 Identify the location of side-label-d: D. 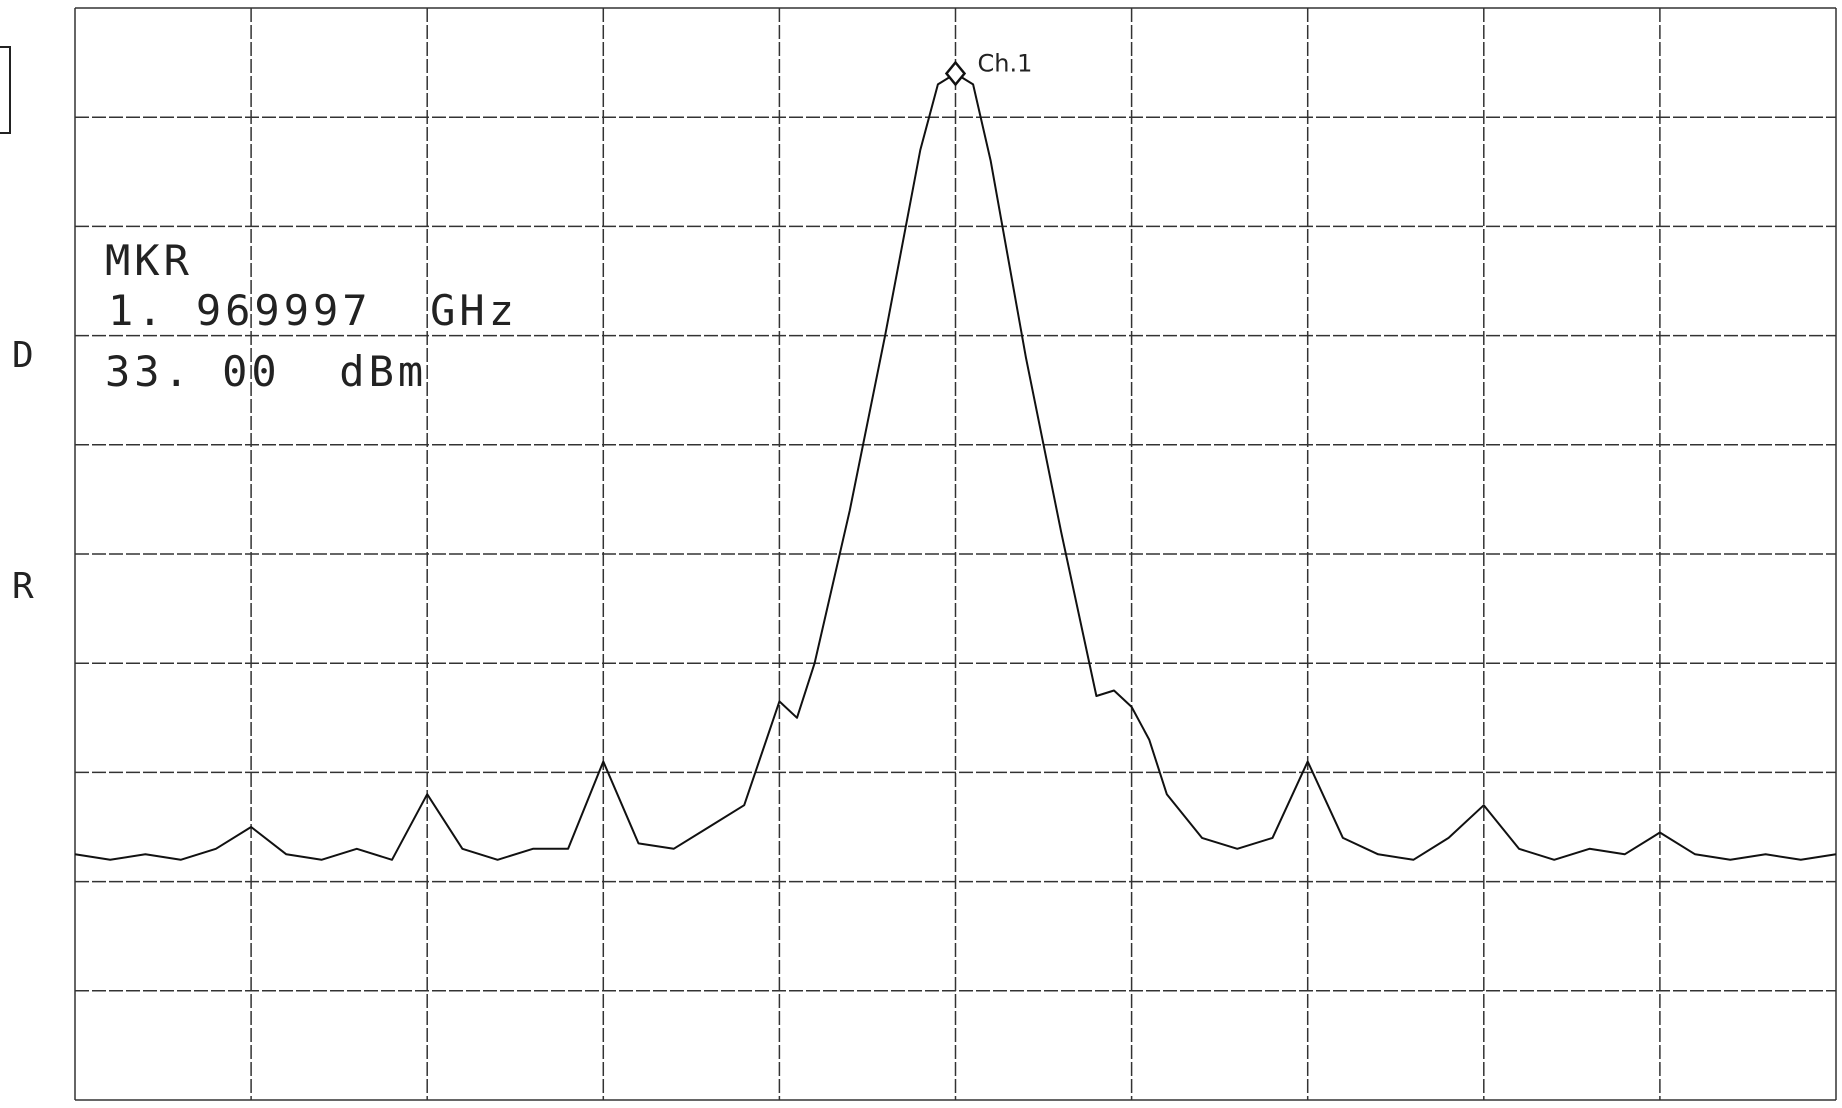
(23, 355).